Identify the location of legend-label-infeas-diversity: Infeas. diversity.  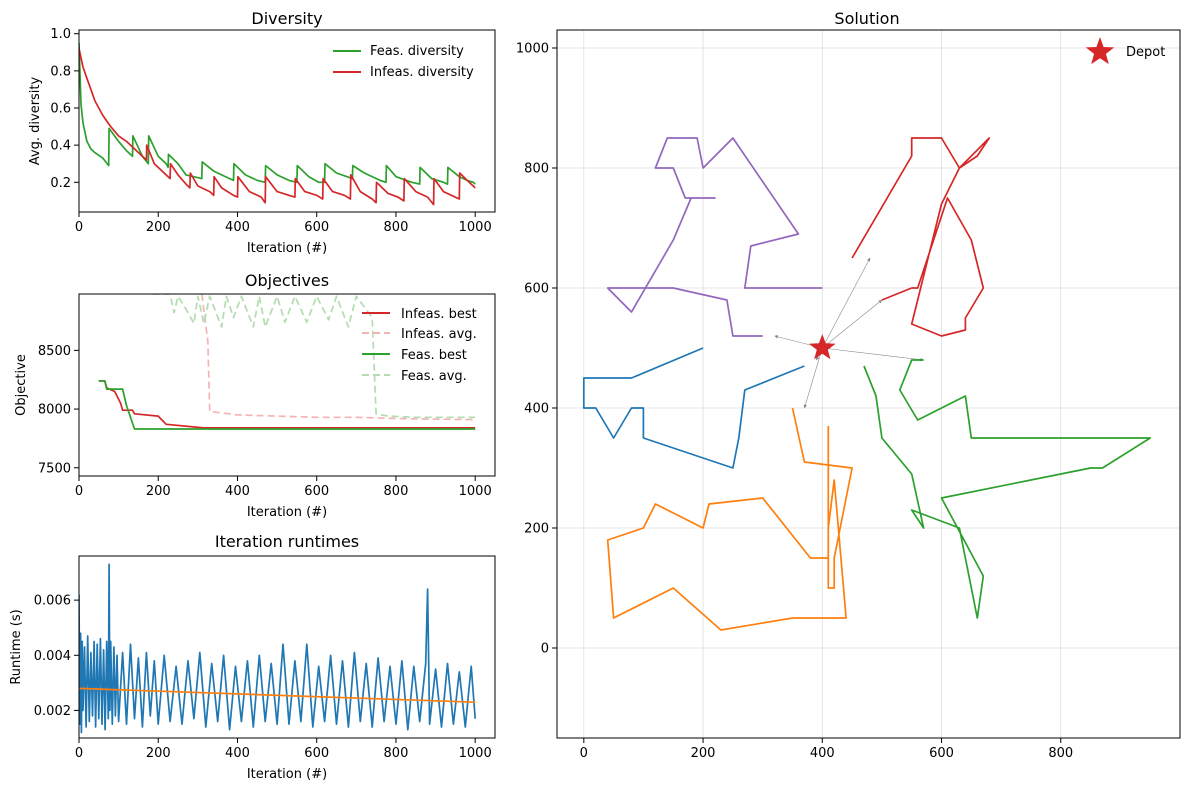
(422, 72).